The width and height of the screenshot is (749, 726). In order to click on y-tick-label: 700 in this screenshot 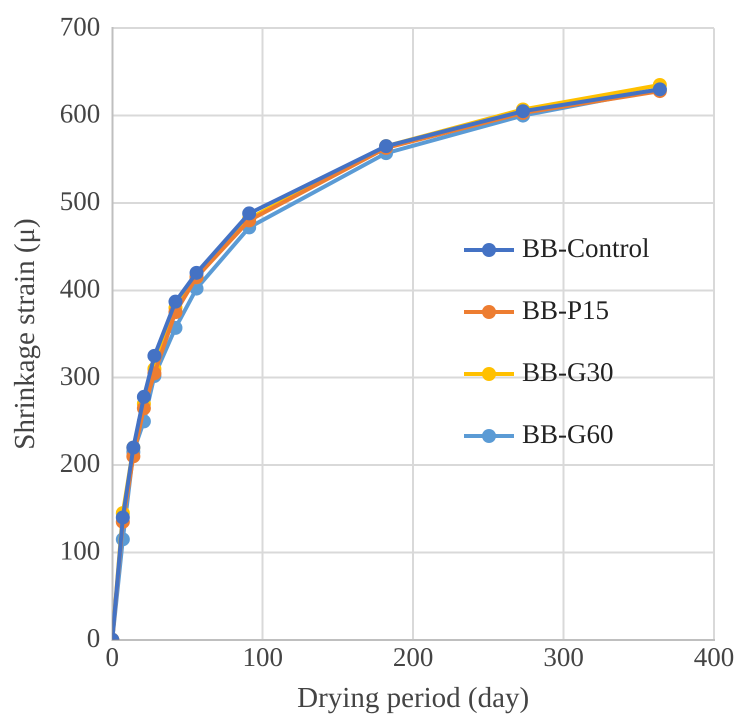, I will do `click(80, 26)`.